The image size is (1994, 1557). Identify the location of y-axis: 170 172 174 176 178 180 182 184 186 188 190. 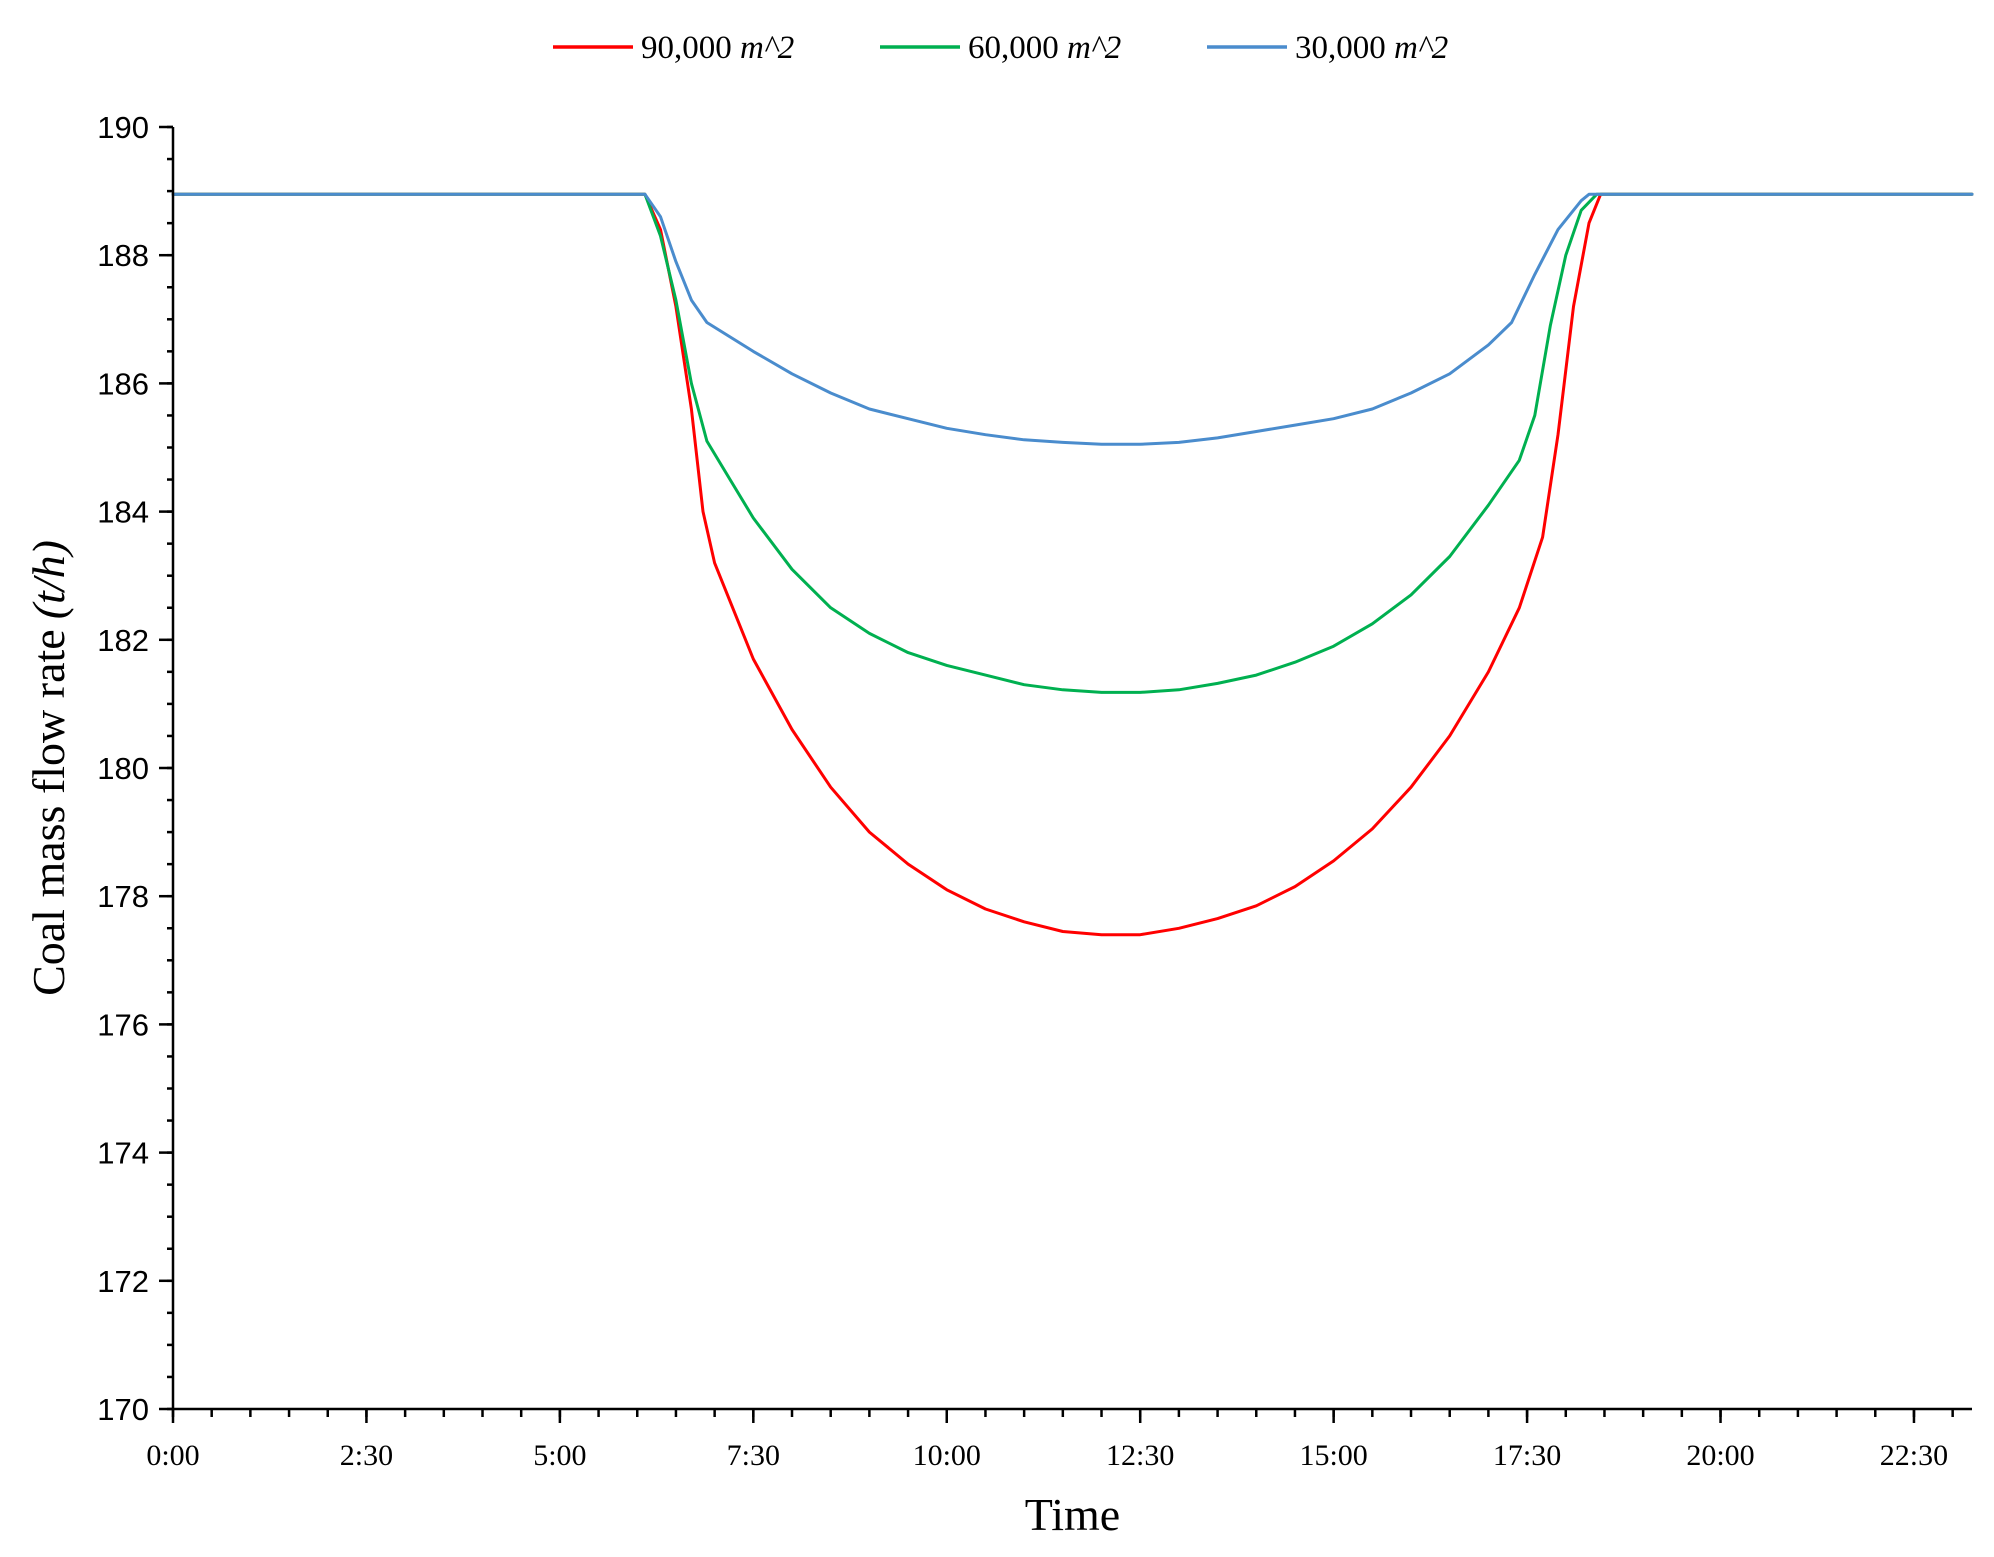
(136, 768).